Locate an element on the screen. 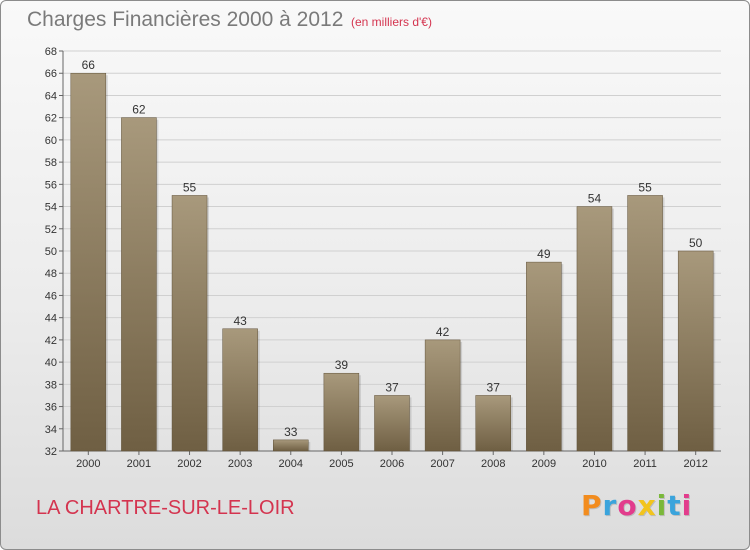  y-tick-label: 54 is located at coordinates (51, 208).